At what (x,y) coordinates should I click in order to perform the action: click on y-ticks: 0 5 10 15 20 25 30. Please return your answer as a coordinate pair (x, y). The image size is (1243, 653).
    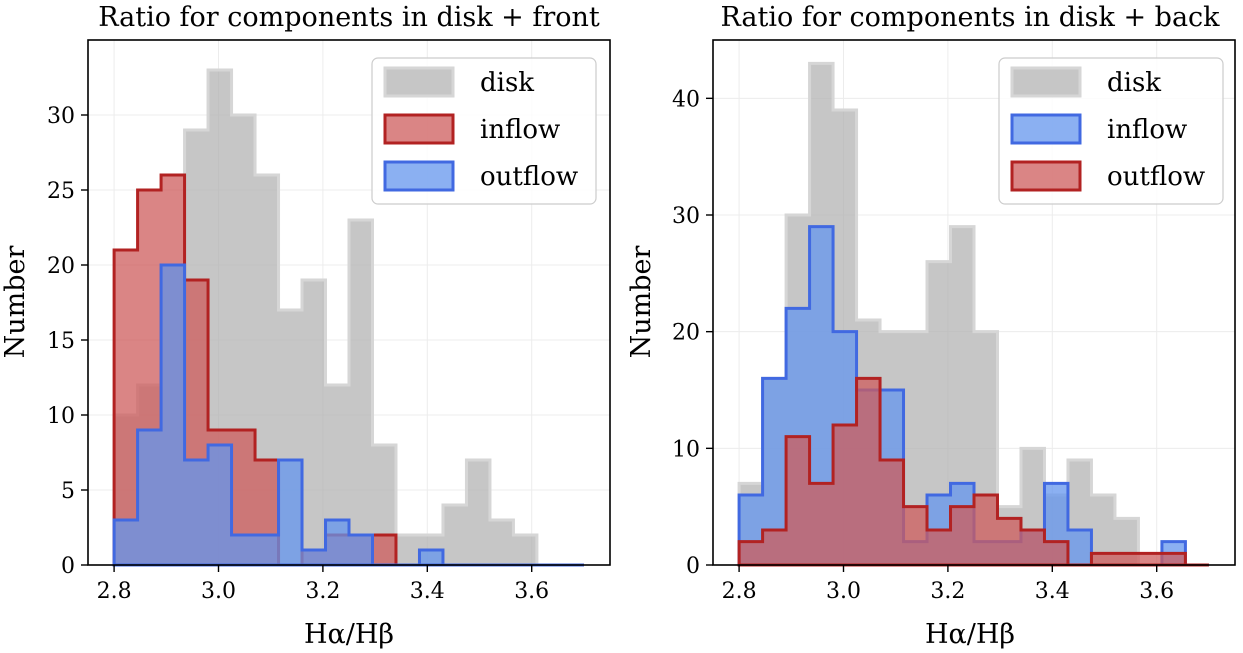
    Looking at the image, I should click on (67, 341).